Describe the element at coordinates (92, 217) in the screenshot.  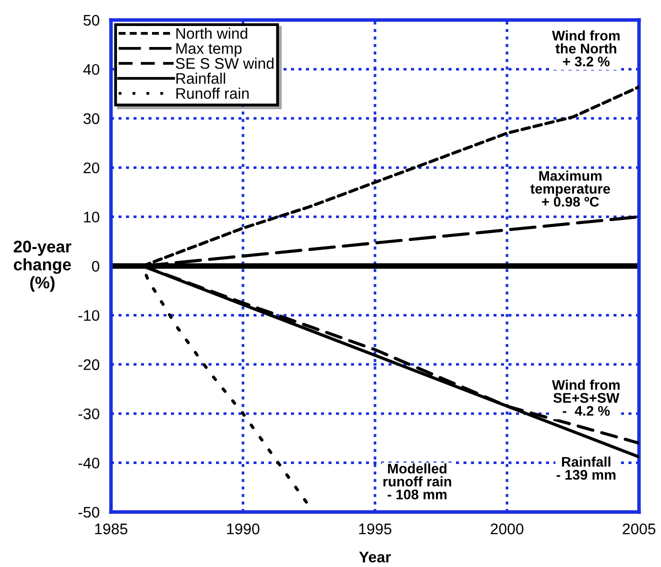
I see `y-tick-label: 10` at that location.